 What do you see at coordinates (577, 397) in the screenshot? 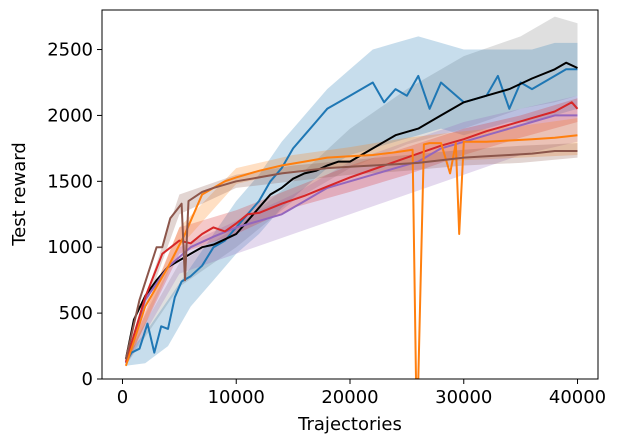
I see `x-tick-label: 40000` at bounding box center [577, 397].